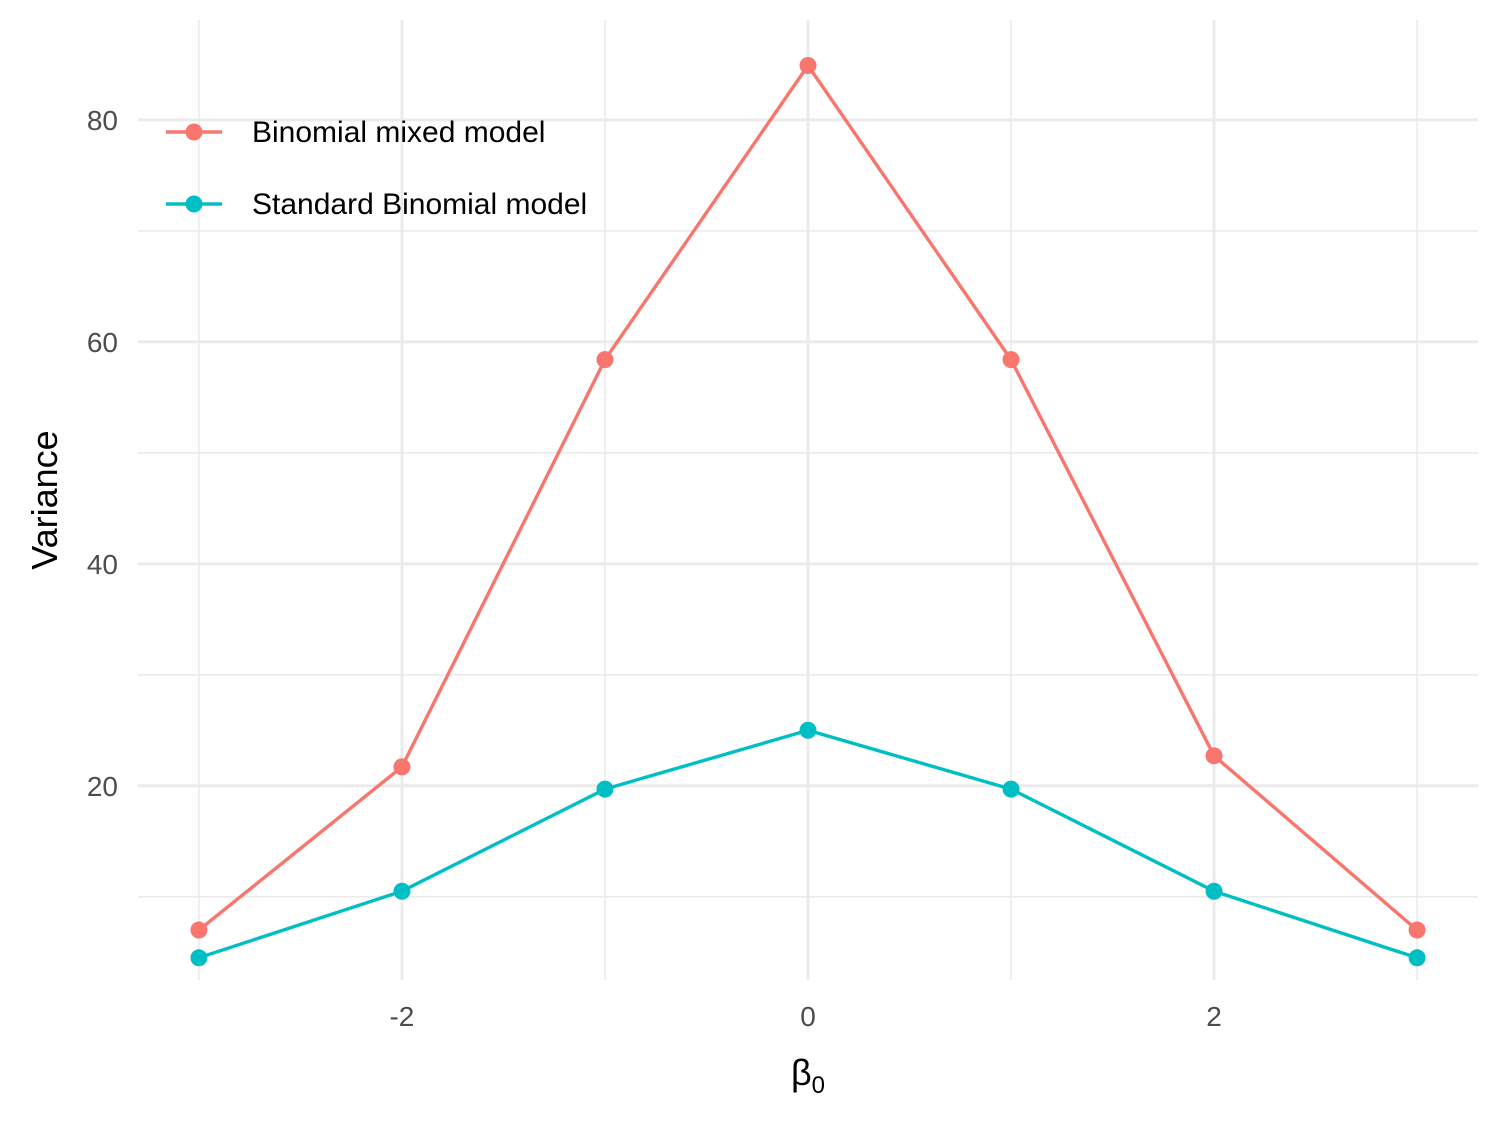 Image resolution: width=1500 pixels, height=1125 pixels. I want to click on legend-item: Binomial mixed model, so click(355, 132).